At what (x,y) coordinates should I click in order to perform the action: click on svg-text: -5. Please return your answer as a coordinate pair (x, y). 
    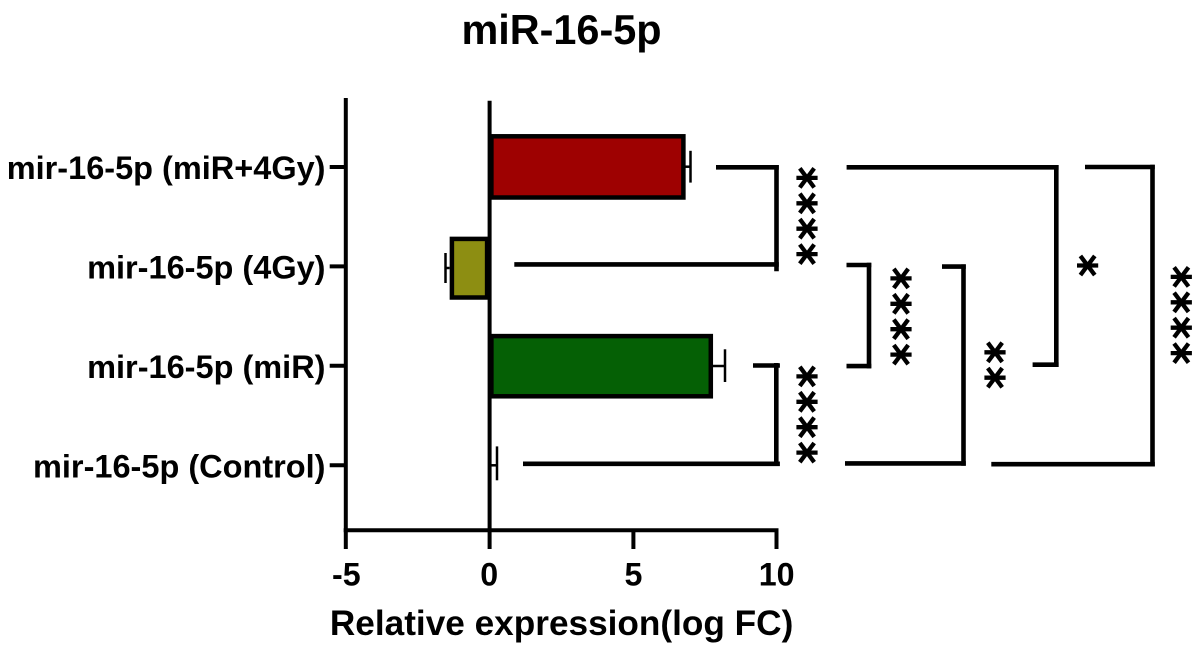
    Looking at the image, I should click on (346, 575).